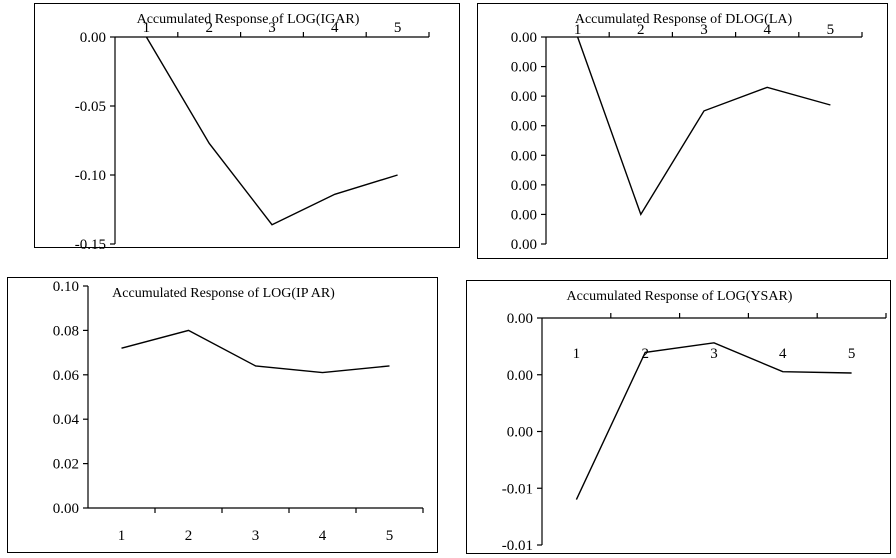 This screenshot has width=896, height=558. What do you see at coordinates (66, 331) in the screenshot?
I see `y-tick-label: 0.08` at bounding box center [66, 331].